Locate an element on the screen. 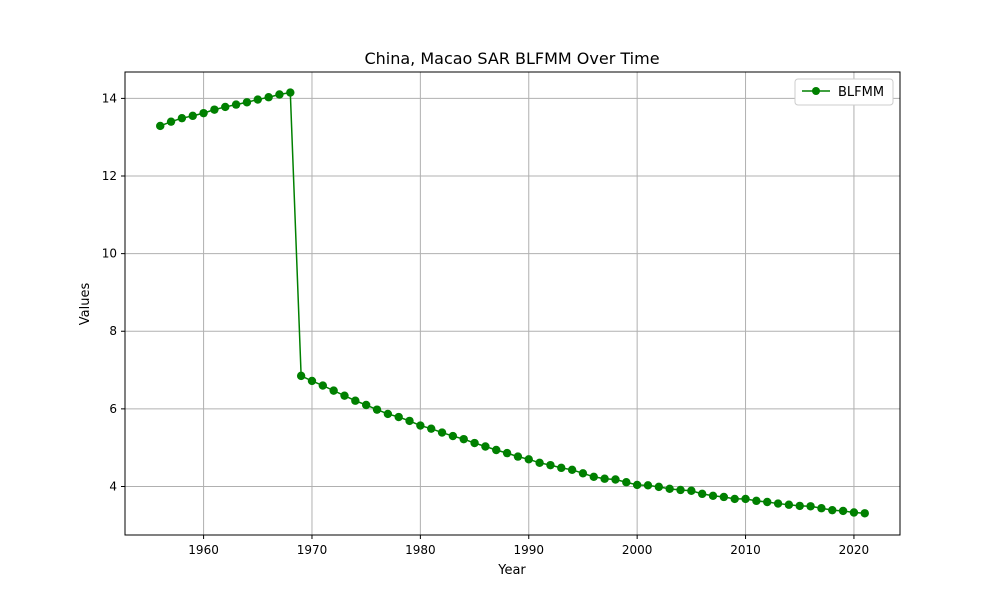  y-tick-label: 14 is located at coordinates (109, 98).